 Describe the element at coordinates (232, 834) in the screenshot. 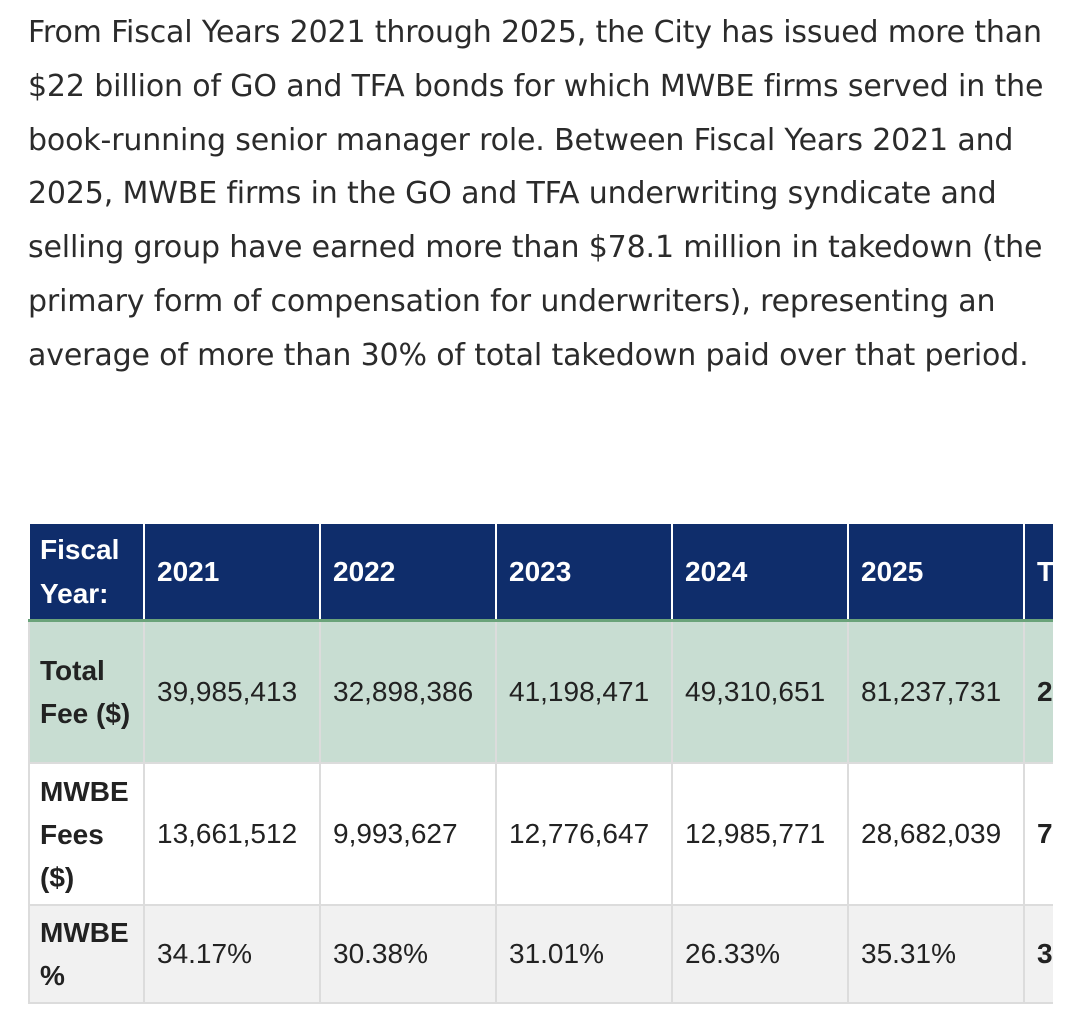

I see `cell-mwbe-fees-2021: 13,661,512` at that location.